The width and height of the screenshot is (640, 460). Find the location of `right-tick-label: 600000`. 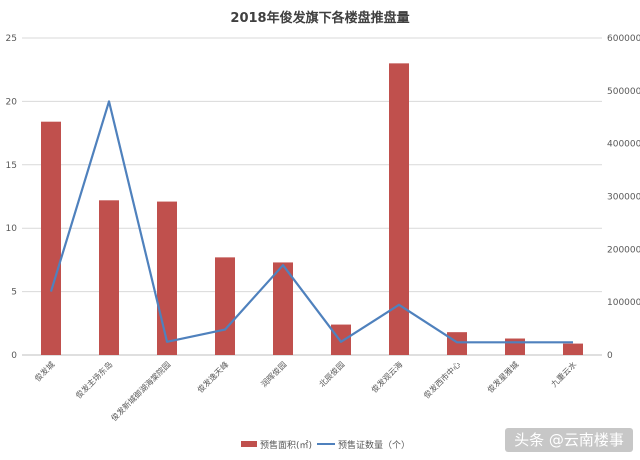

right-tick-label: 600000 is located at coordinates (623, 39).